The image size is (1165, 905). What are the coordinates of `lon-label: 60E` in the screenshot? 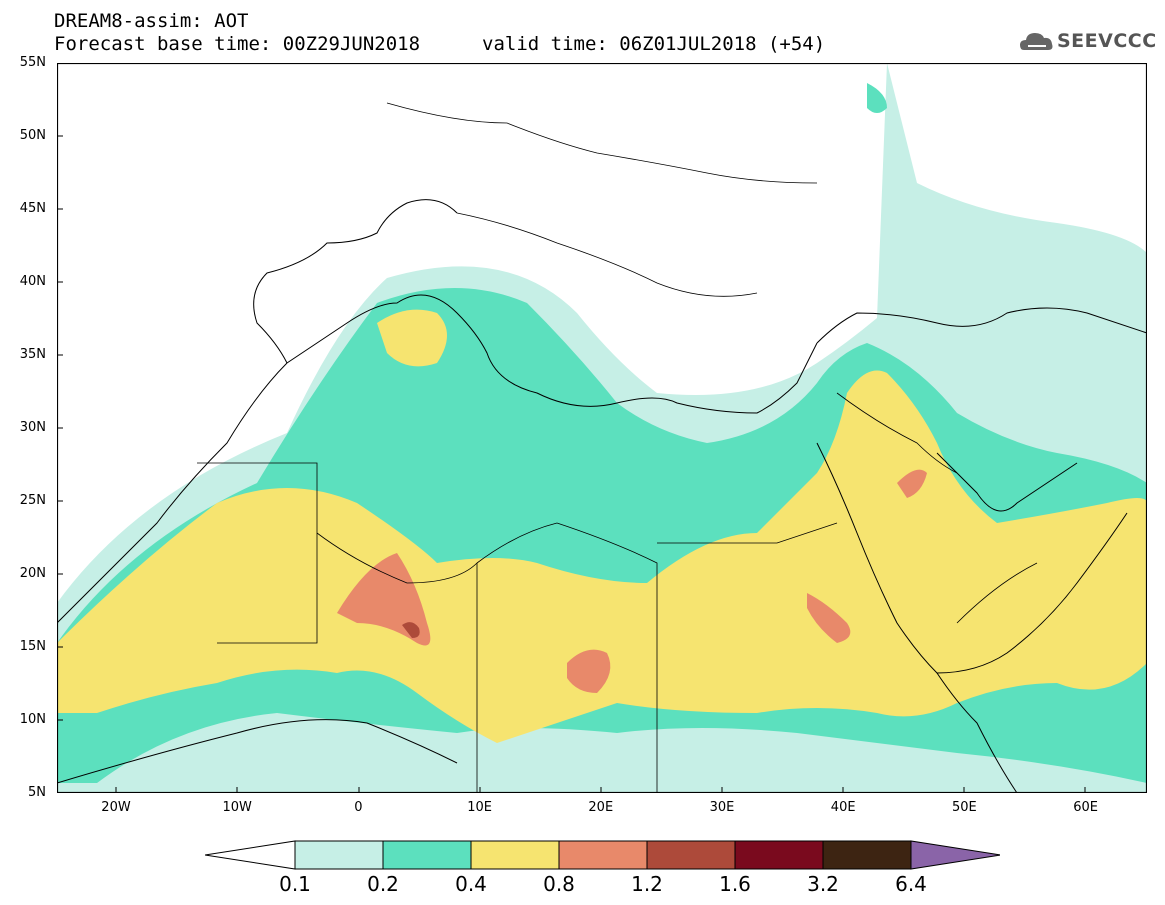 It's located at (1085, 807).